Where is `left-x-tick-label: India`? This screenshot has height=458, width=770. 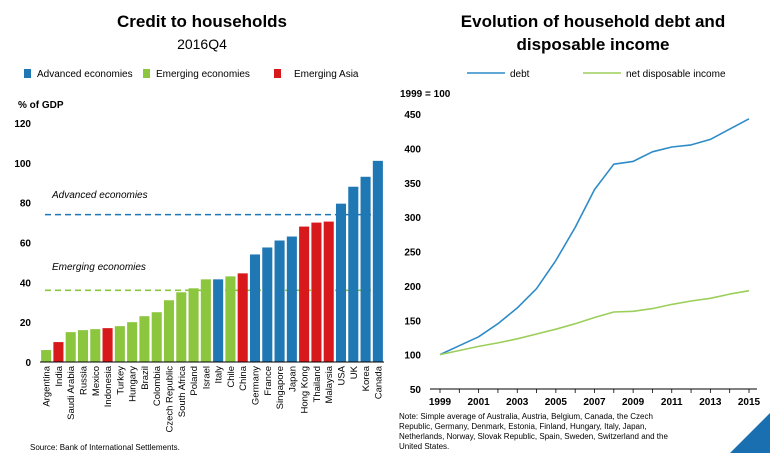 left-x-tick-label: India is located at coordinates (59, 375).